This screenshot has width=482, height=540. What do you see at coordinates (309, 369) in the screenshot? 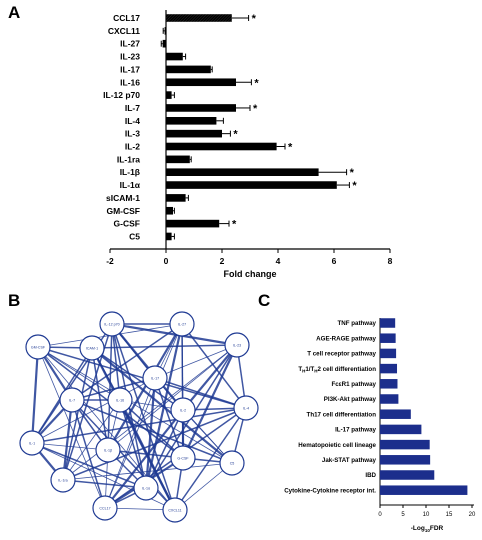
I see `c-label-part: 1/T` at bounding box center [309, 369].